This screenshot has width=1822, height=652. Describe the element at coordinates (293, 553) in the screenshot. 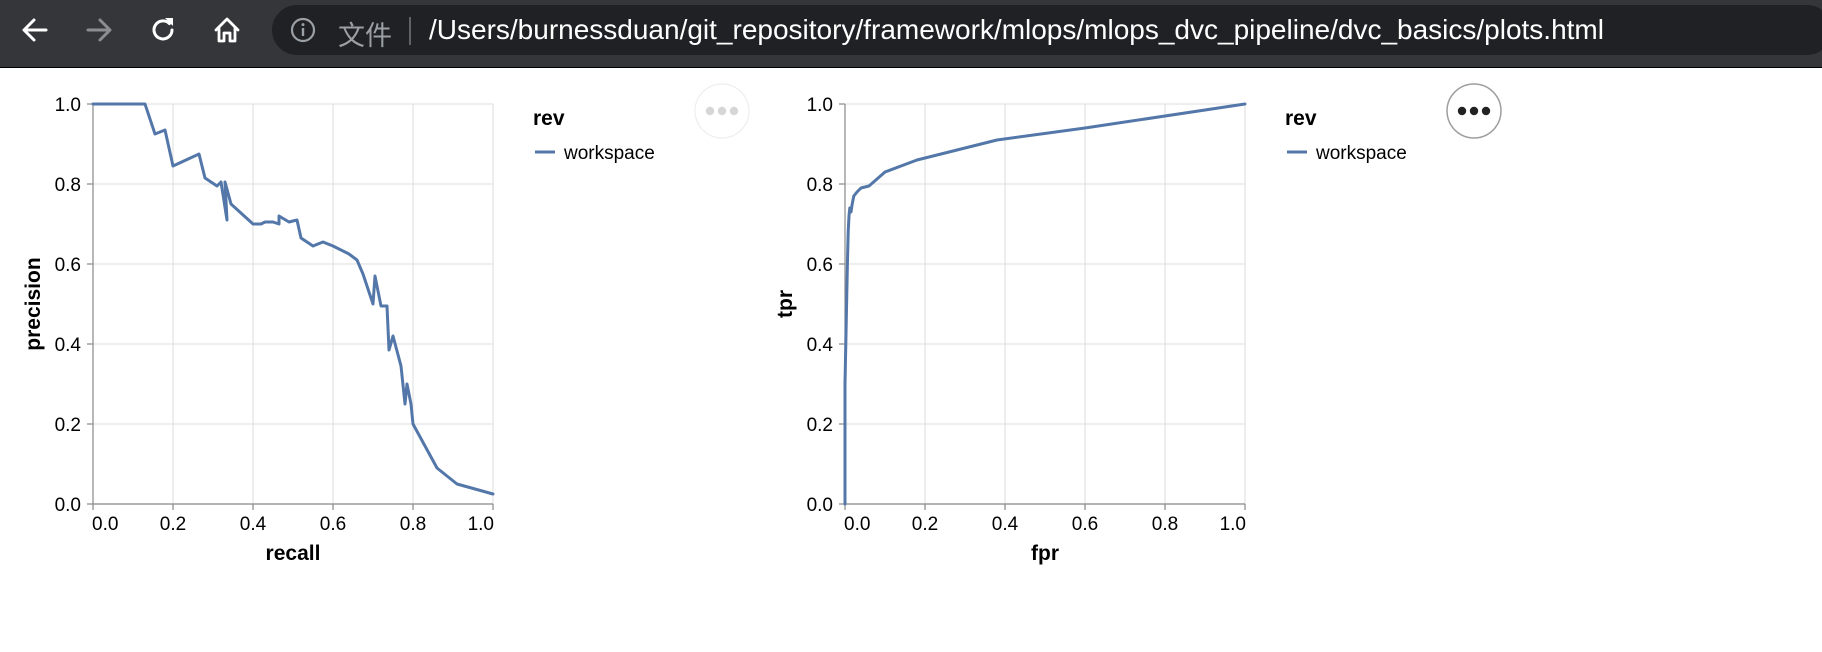

I see `x-axis-title: recall` at that location.